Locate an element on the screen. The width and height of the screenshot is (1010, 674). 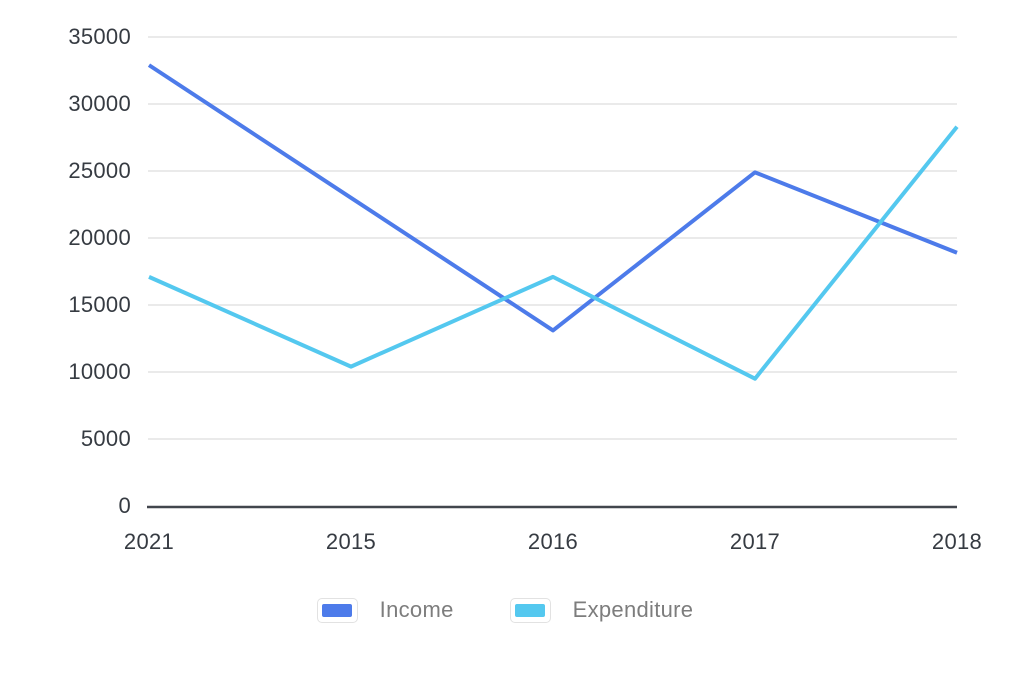
legend-item-income: Income is located at coordinates (385, 610).